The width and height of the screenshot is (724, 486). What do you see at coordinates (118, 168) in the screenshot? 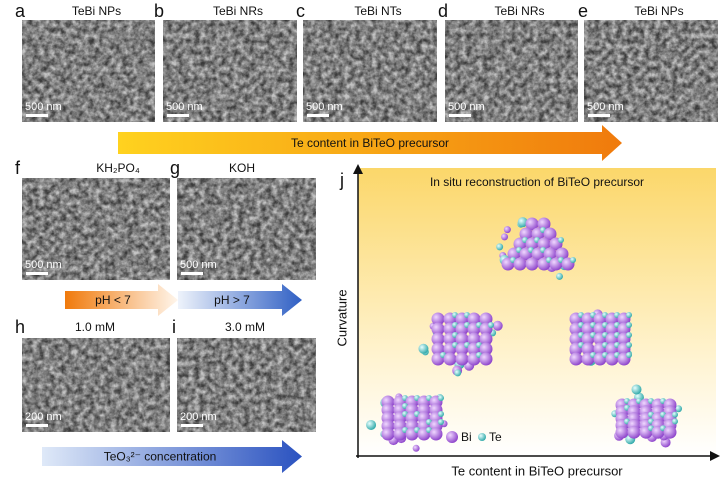
I see `panel-title: KH₂PO₄` at bounding box center [118, 168].